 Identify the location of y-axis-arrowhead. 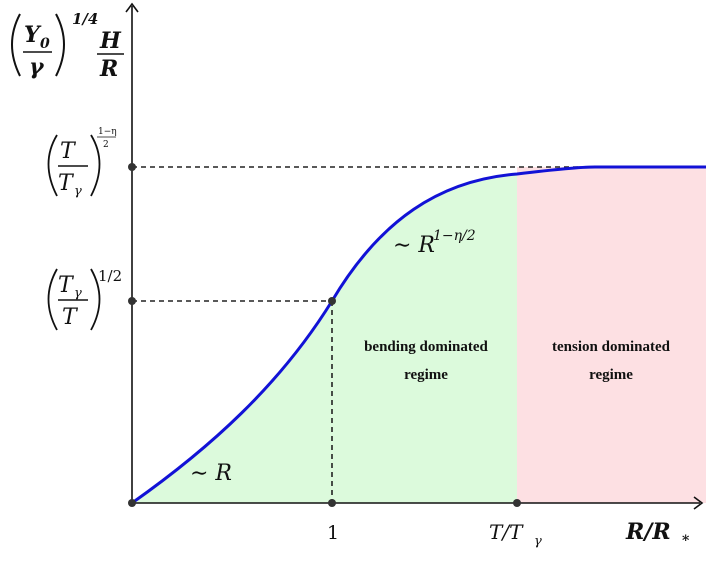
(132, 7).